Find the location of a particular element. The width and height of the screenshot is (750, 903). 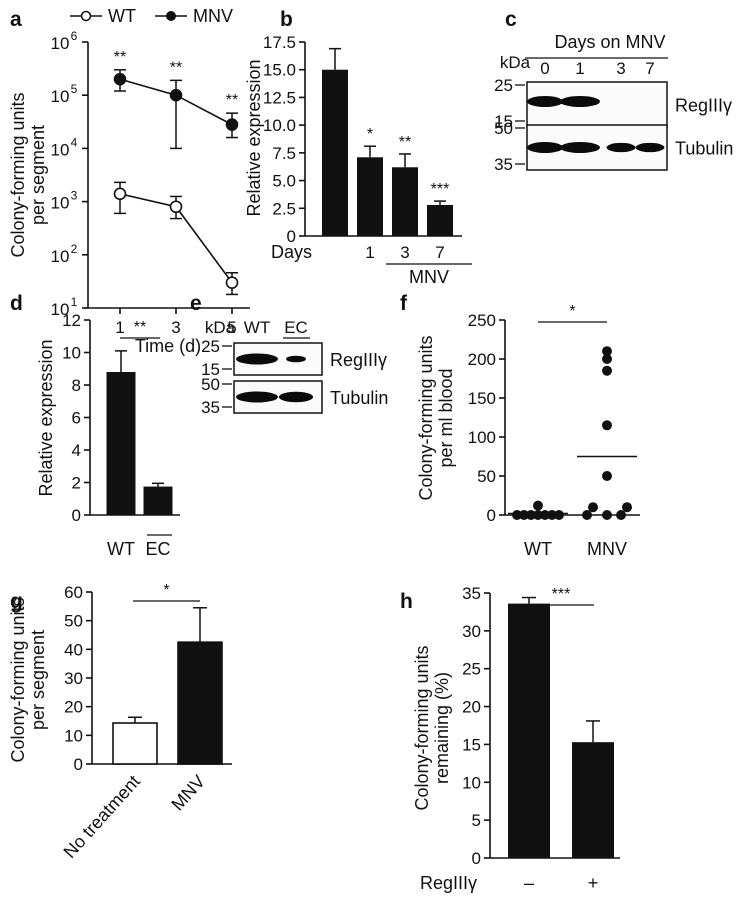

panel-d-y-tick-label: 6 is located at coordinates (76, 418).